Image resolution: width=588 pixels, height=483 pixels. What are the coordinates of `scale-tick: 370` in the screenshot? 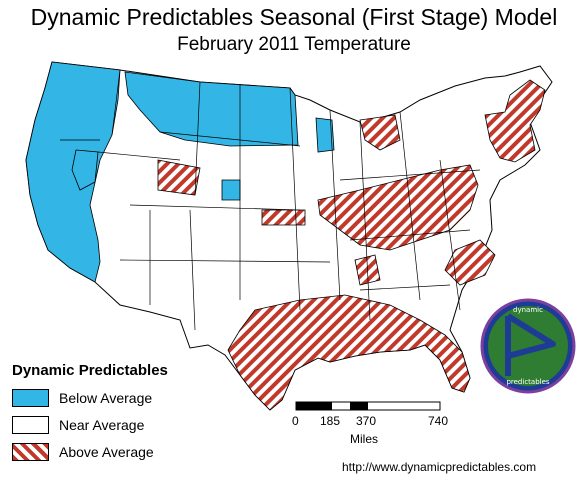 It's located at (366, 421).